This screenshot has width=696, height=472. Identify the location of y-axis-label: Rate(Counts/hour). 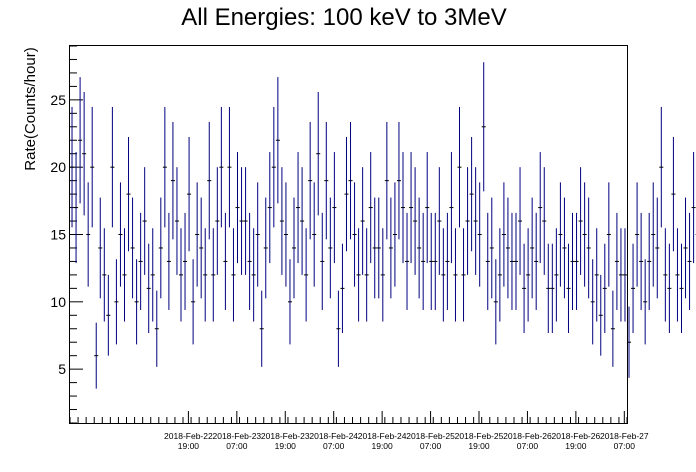
(30, 108).